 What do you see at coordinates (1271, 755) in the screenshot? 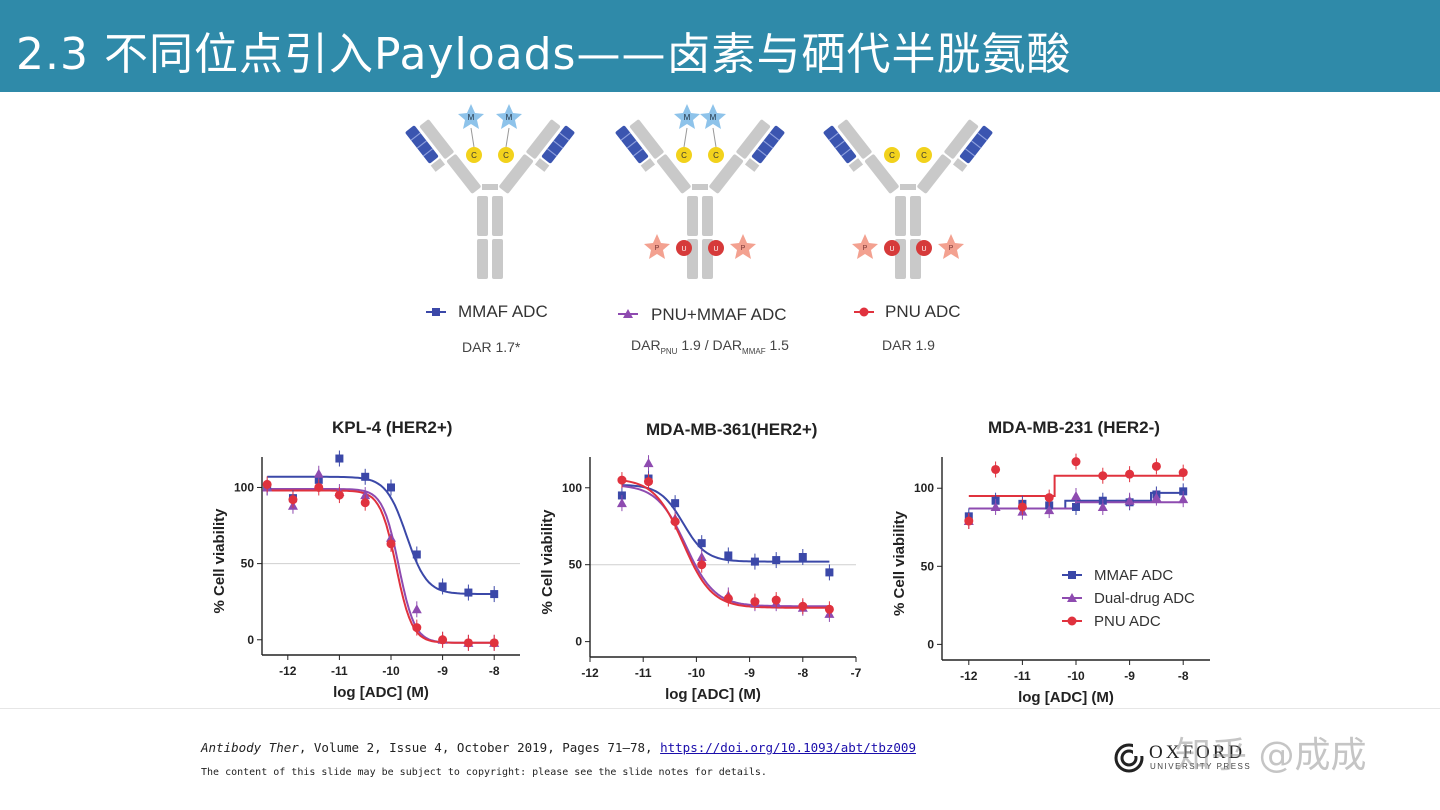
I see `watermark: 知乎 @成成` at bounding box center [1271, 755].